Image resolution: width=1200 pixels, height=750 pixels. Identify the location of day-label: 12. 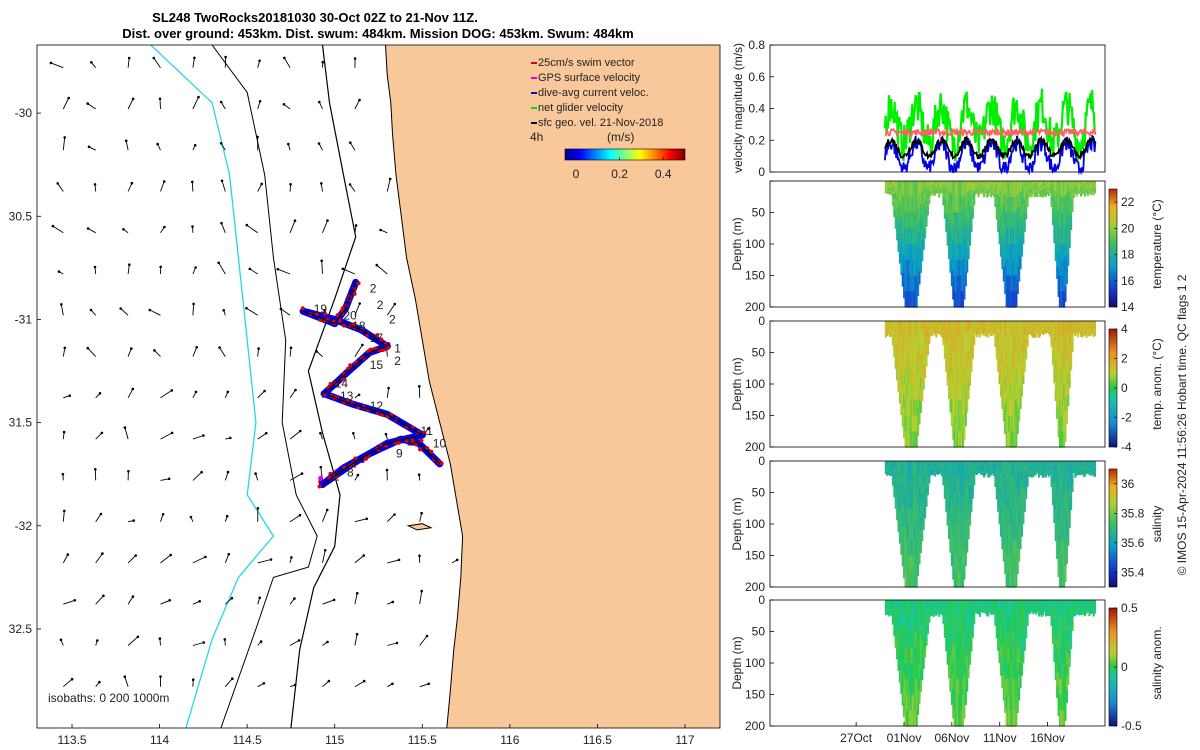
(377, 406).